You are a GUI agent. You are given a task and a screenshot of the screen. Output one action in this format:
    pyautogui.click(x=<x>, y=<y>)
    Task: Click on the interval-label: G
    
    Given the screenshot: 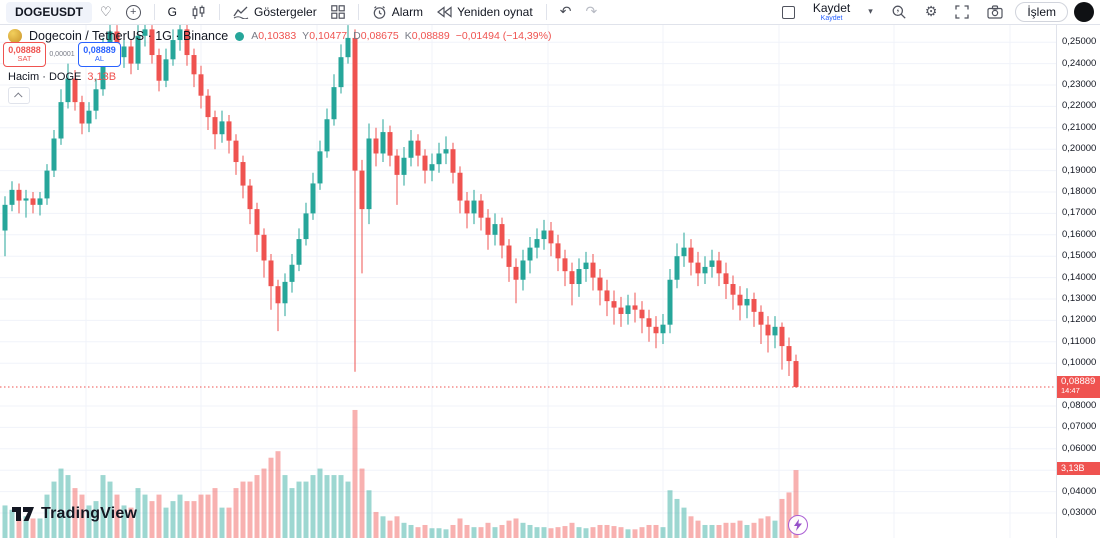 What is the action you would take?
    pyautogui.click(x=172, y=12)
    